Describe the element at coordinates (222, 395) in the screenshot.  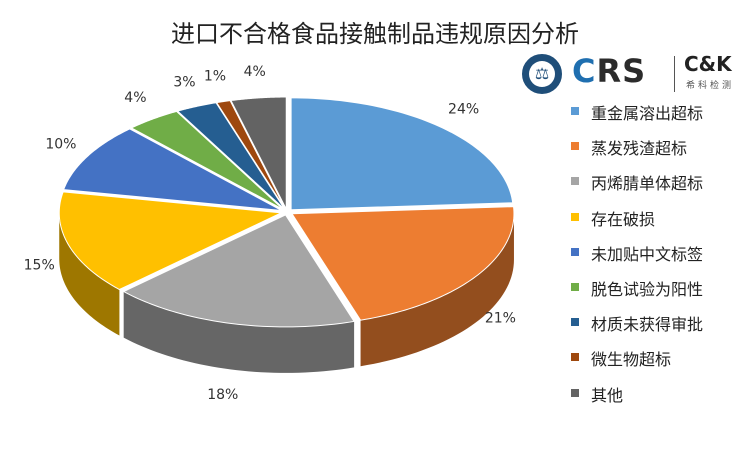
I see `data-label: 18%` at that location.